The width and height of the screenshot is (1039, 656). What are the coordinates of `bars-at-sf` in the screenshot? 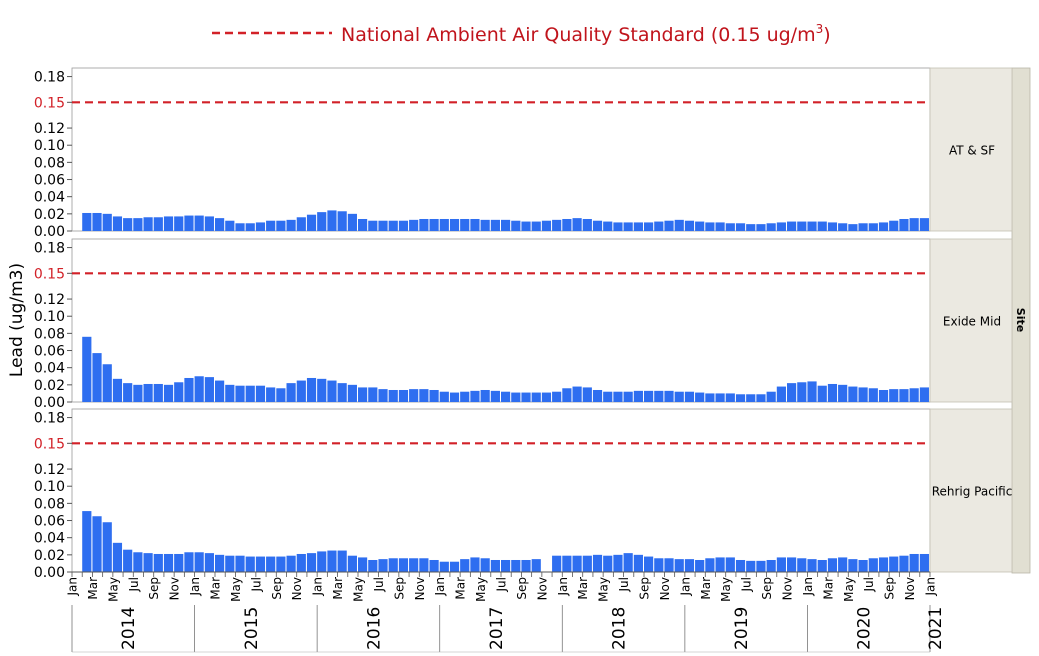 It's located at (511, 220).